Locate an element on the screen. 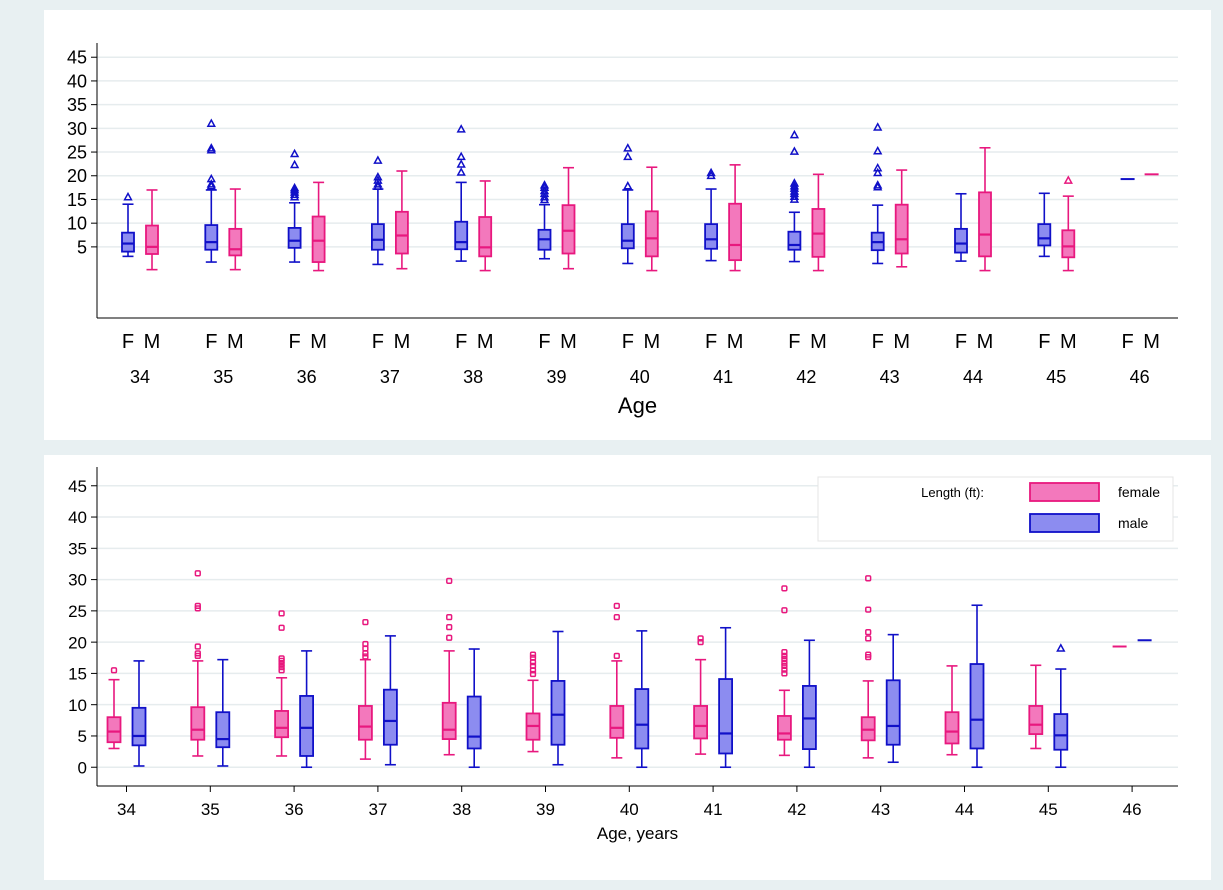  y-tick-label: 20 is located at coordinates (77, 642).